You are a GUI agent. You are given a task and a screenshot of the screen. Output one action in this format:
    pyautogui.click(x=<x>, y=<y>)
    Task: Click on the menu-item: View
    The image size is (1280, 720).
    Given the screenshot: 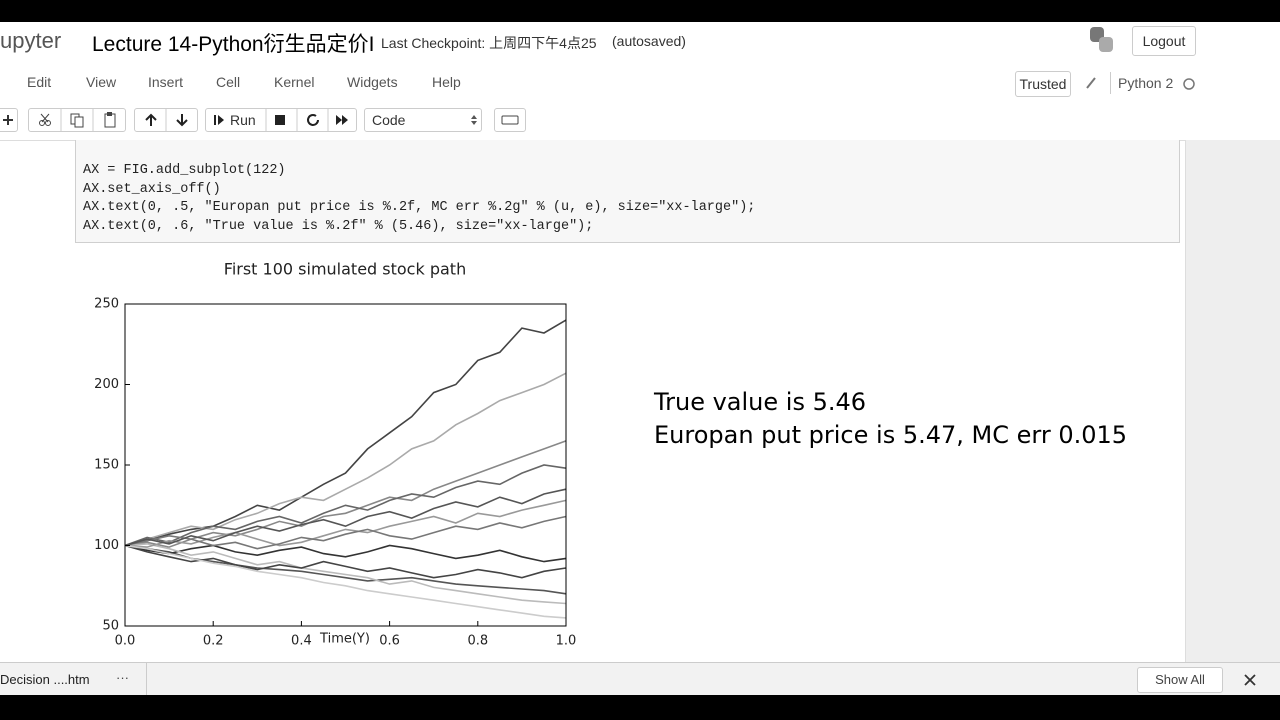 What is the action you would take?
    pyautogui.click(x=101, y=82)
    